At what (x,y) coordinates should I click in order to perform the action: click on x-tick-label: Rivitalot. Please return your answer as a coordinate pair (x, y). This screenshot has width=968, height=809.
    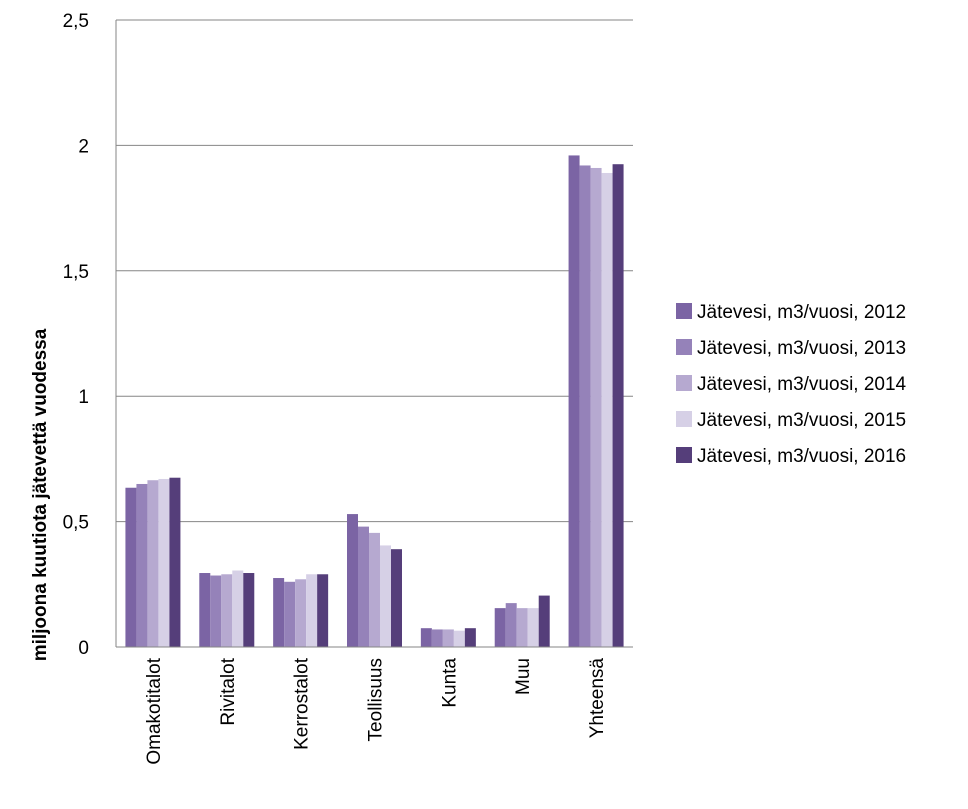
    Looking at the image, I should click on (228, 691).